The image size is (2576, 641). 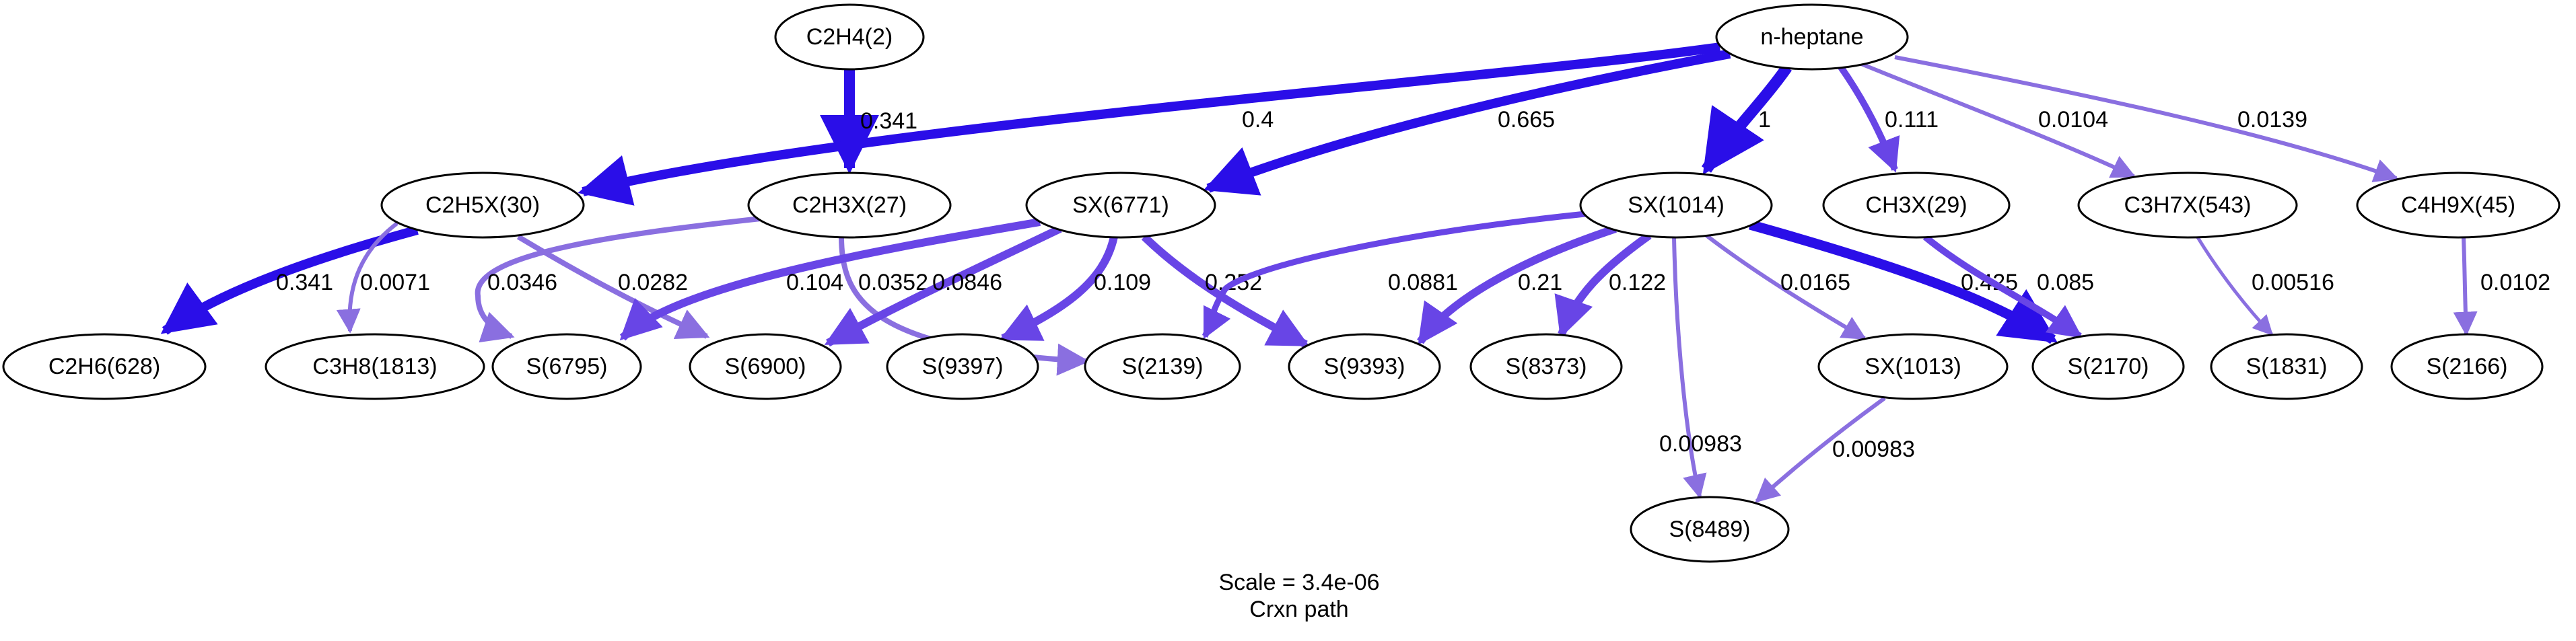 What do you see at coordinates (1298, 582) in the screenshot?
I see `scale-caption: Scale = 3.4e-06` at bounding box center [1298, 582].